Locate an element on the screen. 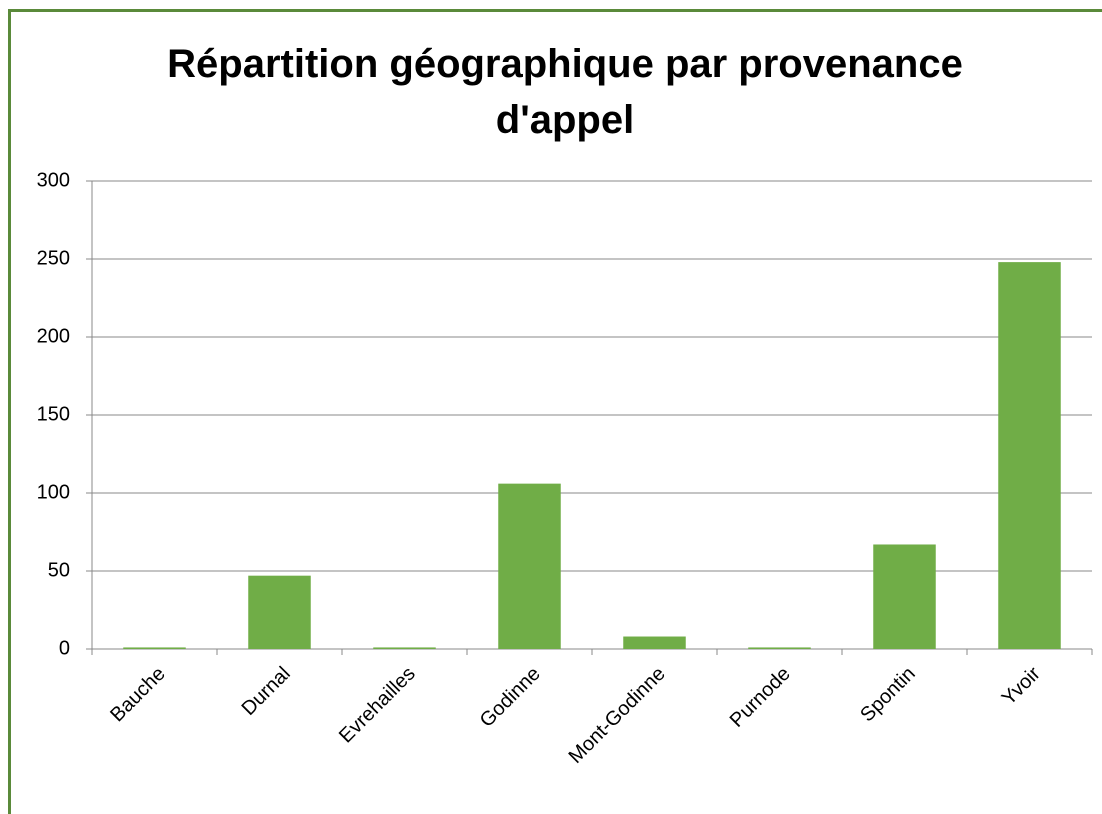  y-tick-label: 50 is located at coordinates (59, 570).